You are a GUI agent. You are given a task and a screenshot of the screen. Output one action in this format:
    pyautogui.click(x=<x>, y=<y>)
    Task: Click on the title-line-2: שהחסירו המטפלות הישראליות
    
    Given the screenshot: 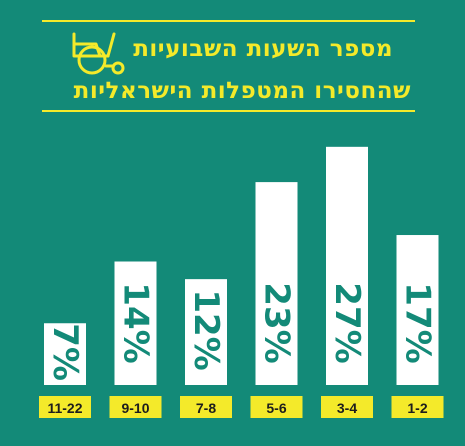 What is the action you would take?
    pyautogui.click(x=242, y=91)
    